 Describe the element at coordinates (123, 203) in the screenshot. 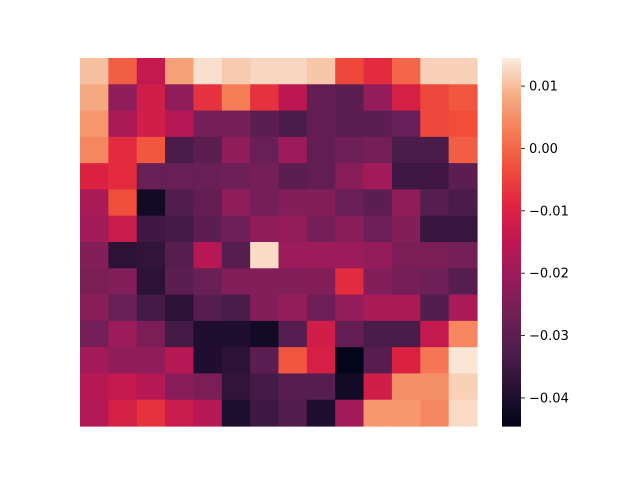

I see `heatmap-cell-r5-c1` at that location.